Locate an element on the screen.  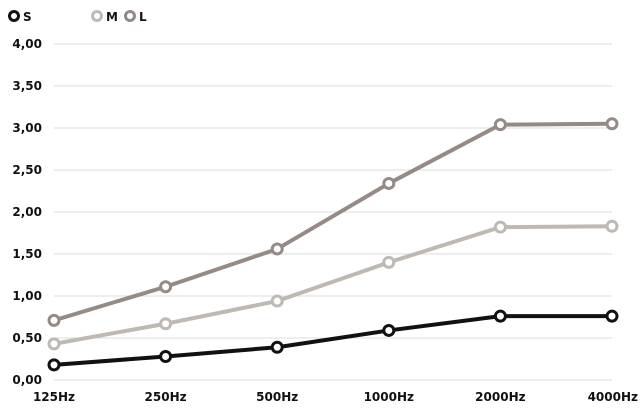
y-axis-ticks: 0,00 0,50 1,00 1,50 2,00 2,50 3,00 3,50 4,00 is located at coordinates (27, 212).